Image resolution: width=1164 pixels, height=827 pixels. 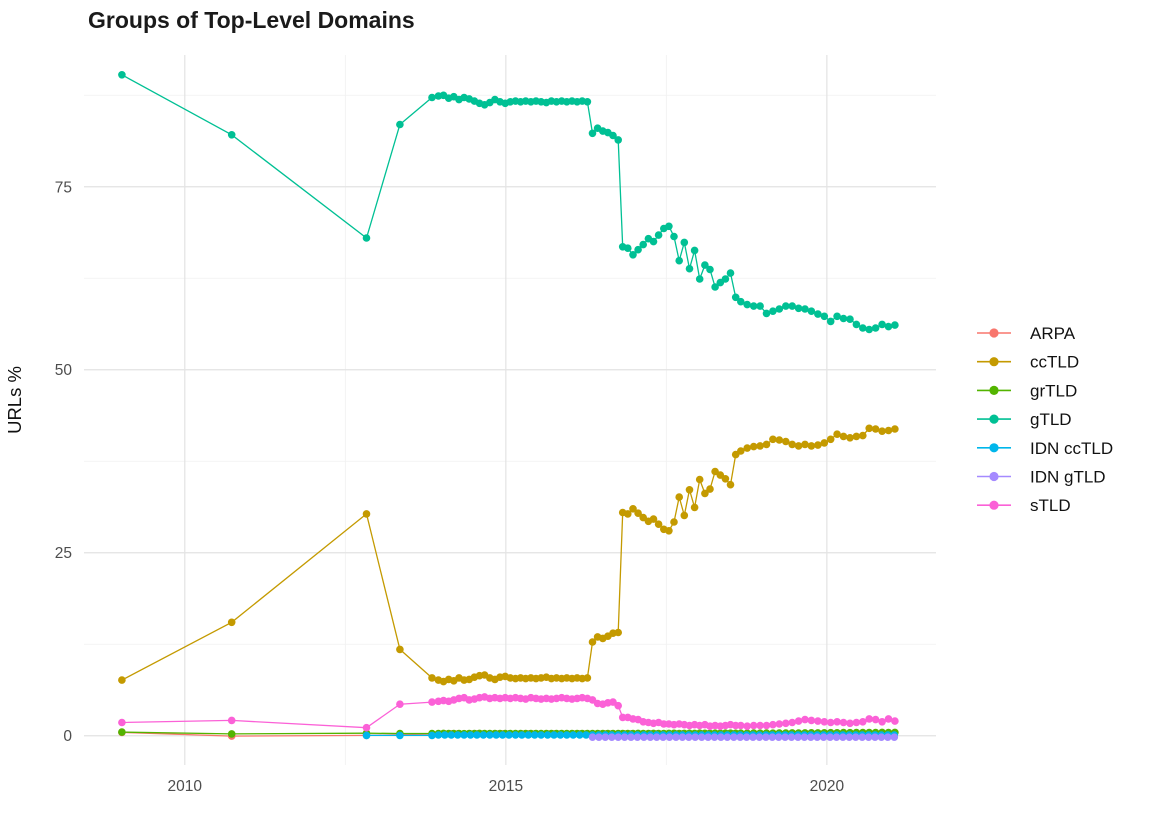 I want to click on series-point-grtld, so click(x=122, y=732).